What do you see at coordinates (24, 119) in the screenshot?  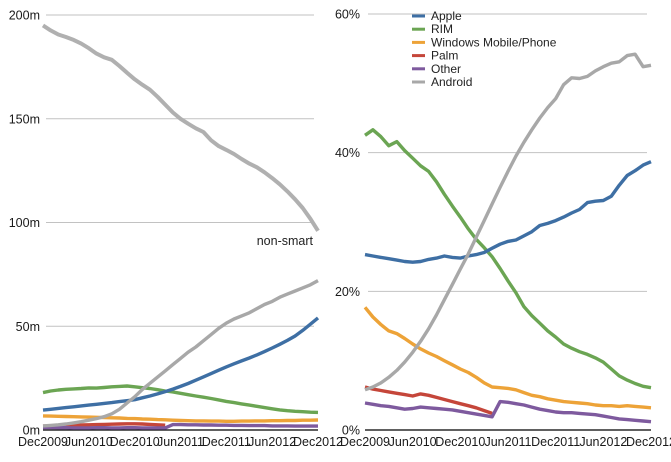 I see `y-tick-label: 150m` at bounding box center [24, 119].